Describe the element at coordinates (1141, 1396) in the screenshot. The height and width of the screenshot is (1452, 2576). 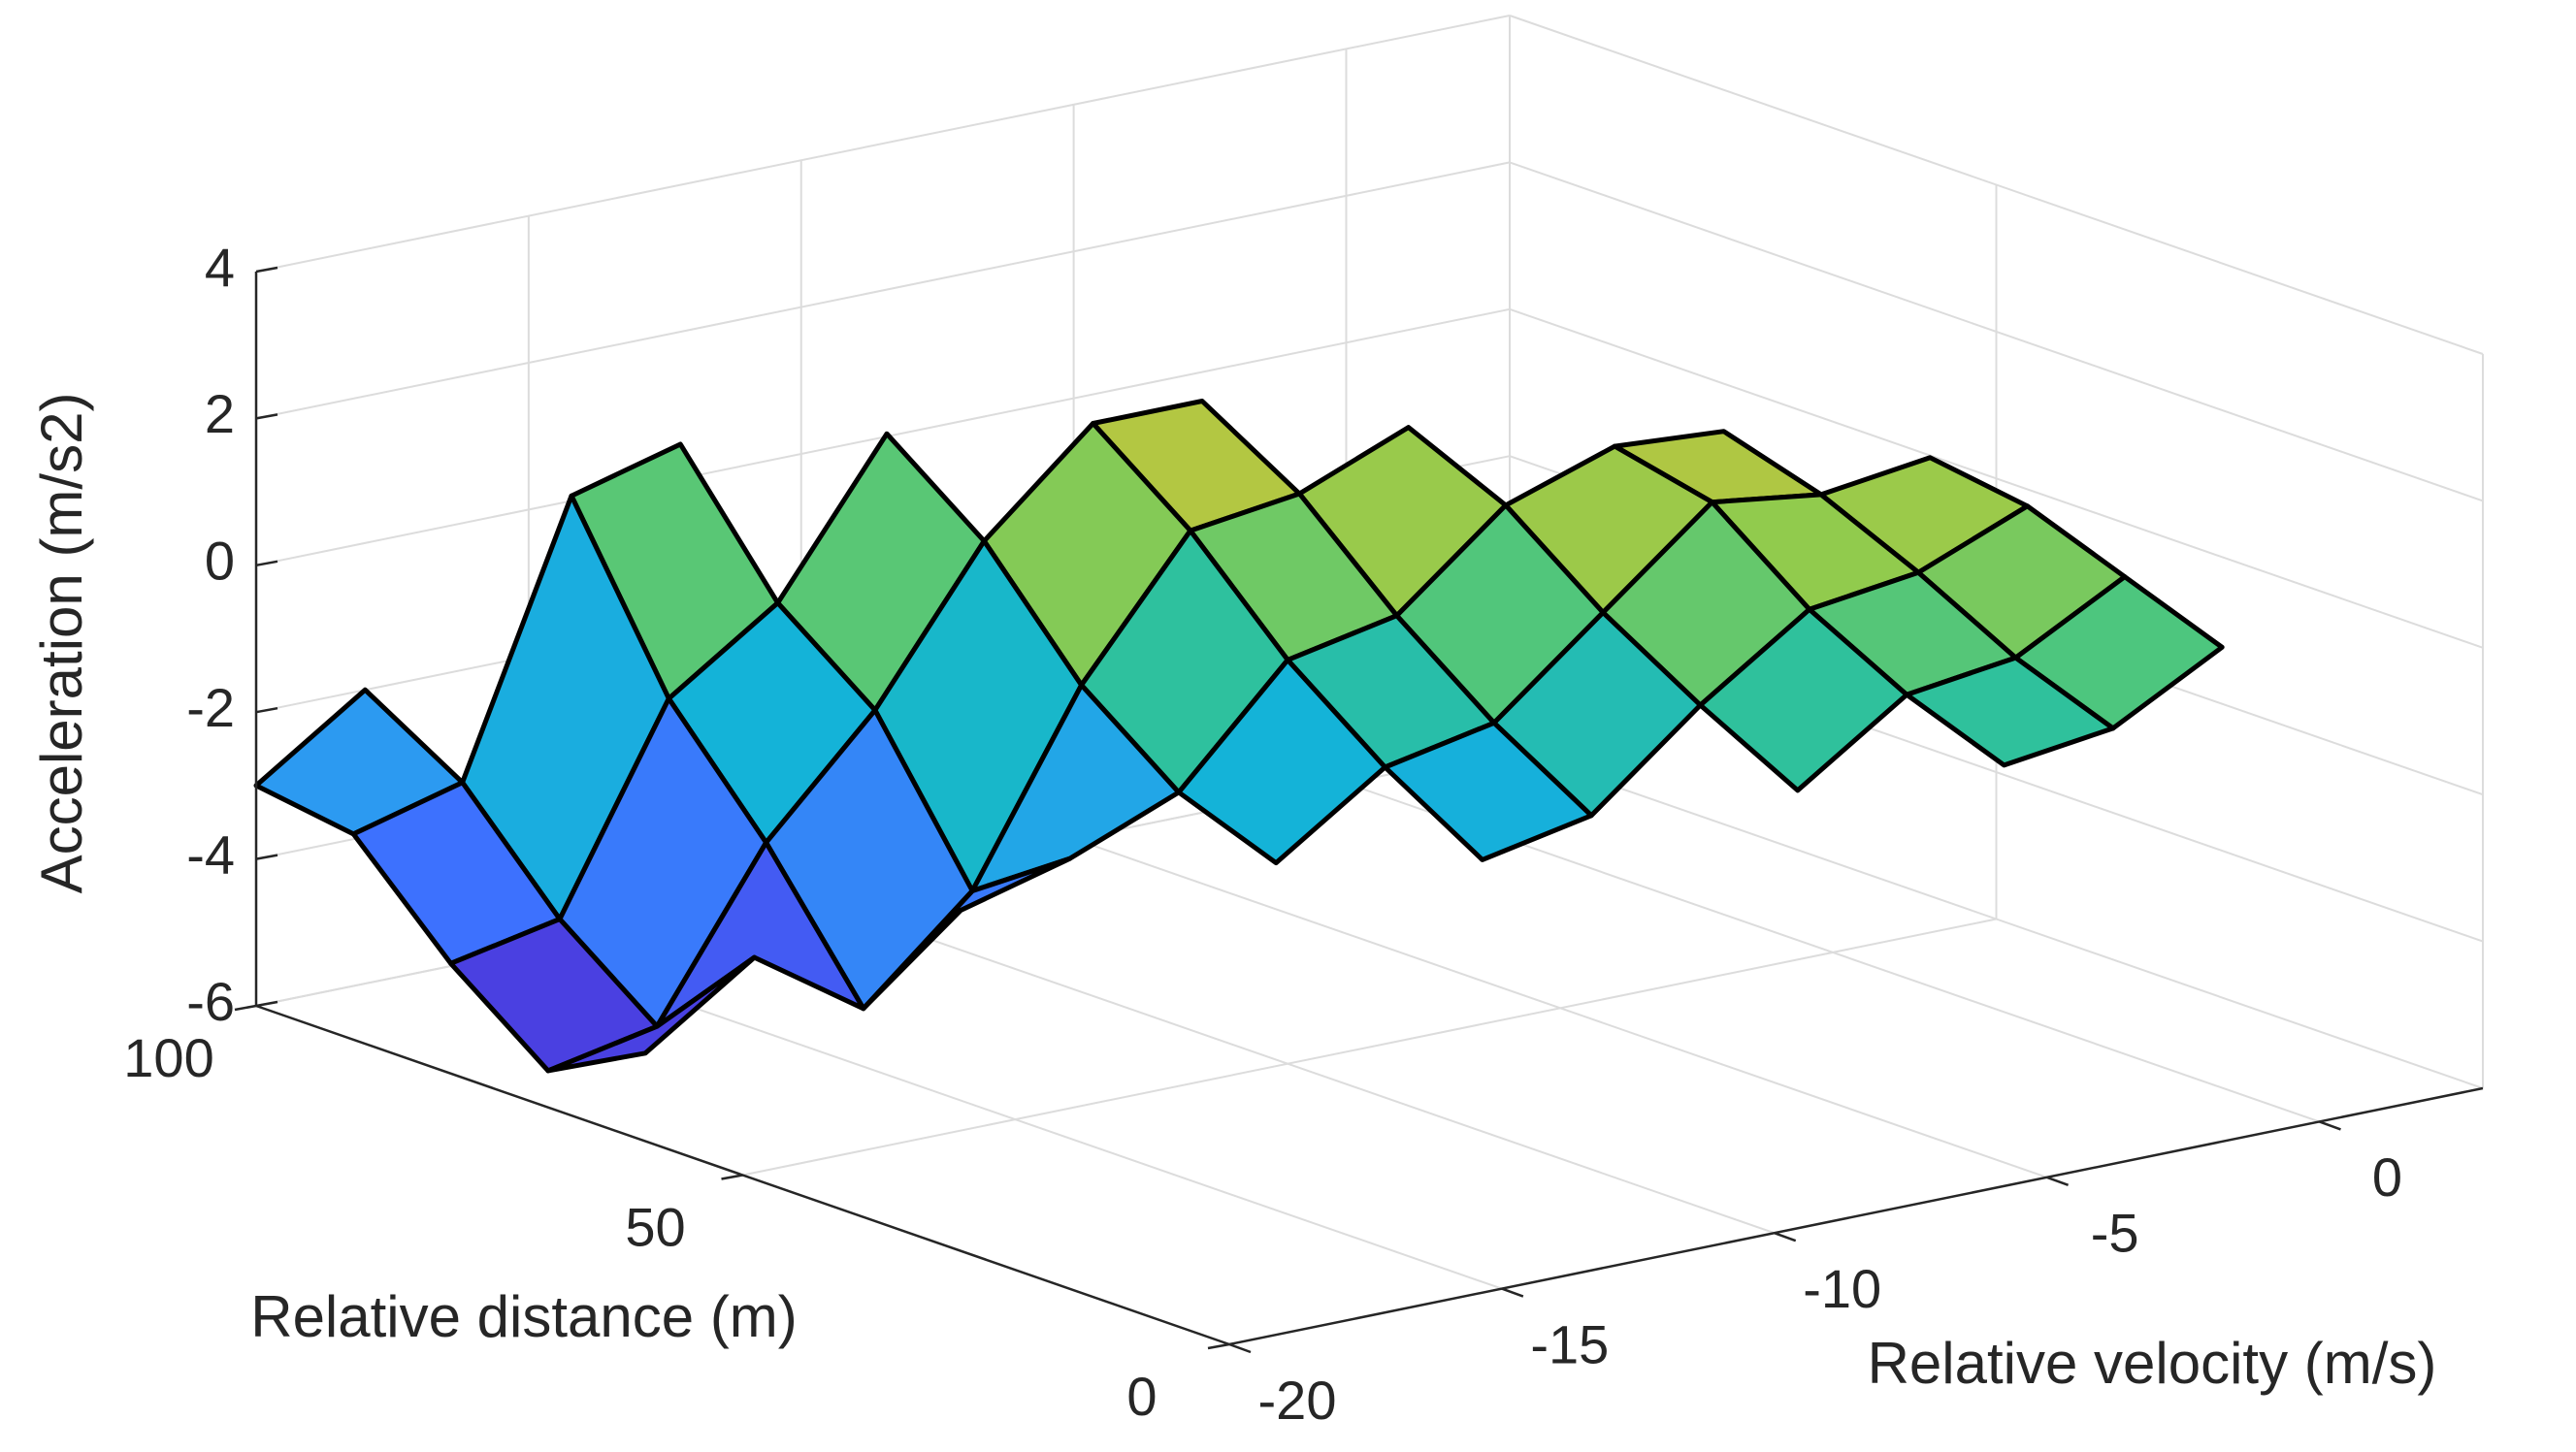
I see `y-tick-label: 0` at that location.